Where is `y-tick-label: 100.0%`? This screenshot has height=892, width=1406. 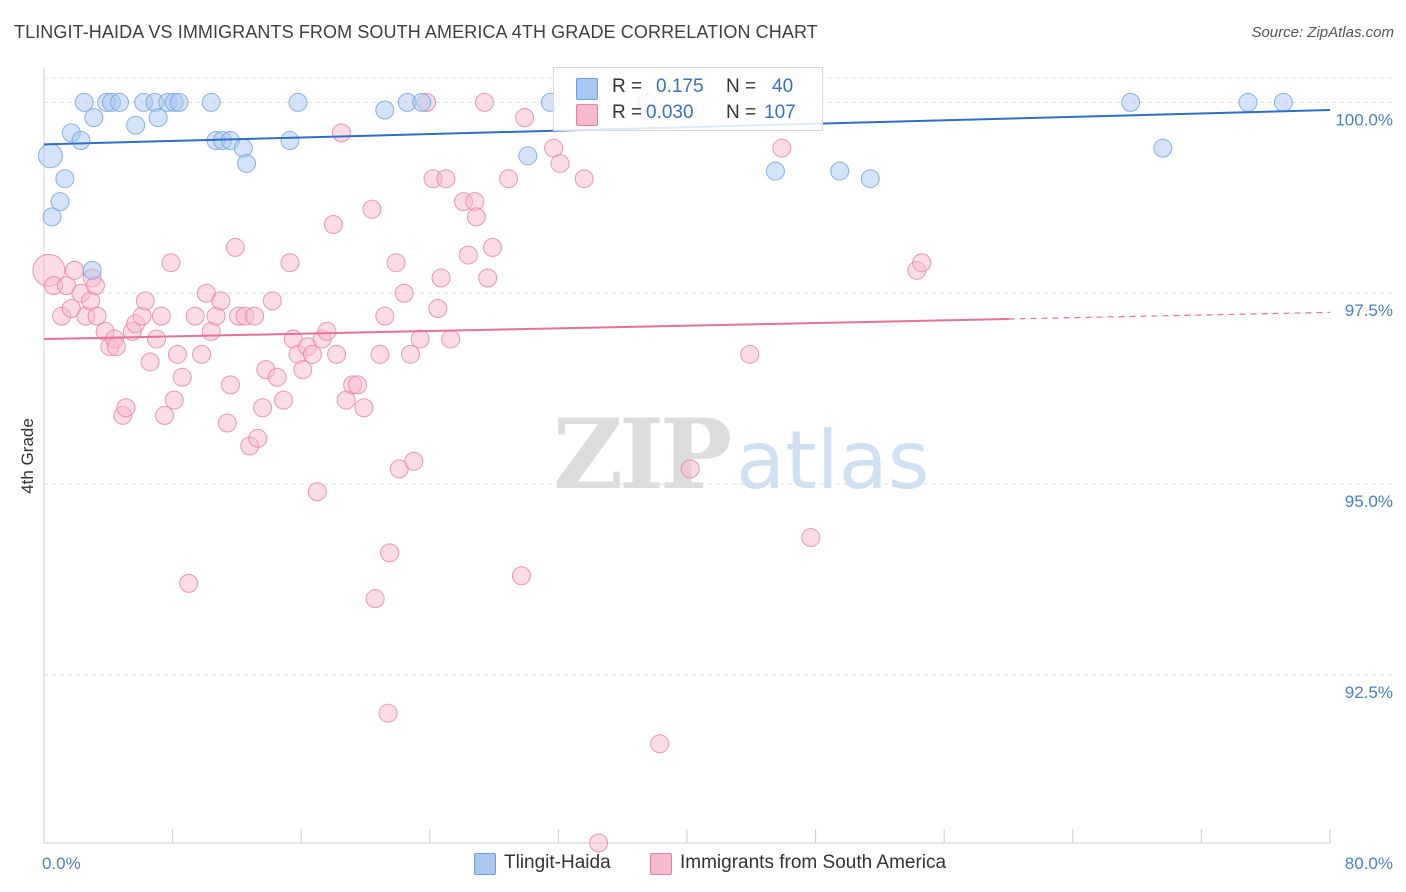 y-tick-label: 100.0% is located at coordinates (1364, 119).